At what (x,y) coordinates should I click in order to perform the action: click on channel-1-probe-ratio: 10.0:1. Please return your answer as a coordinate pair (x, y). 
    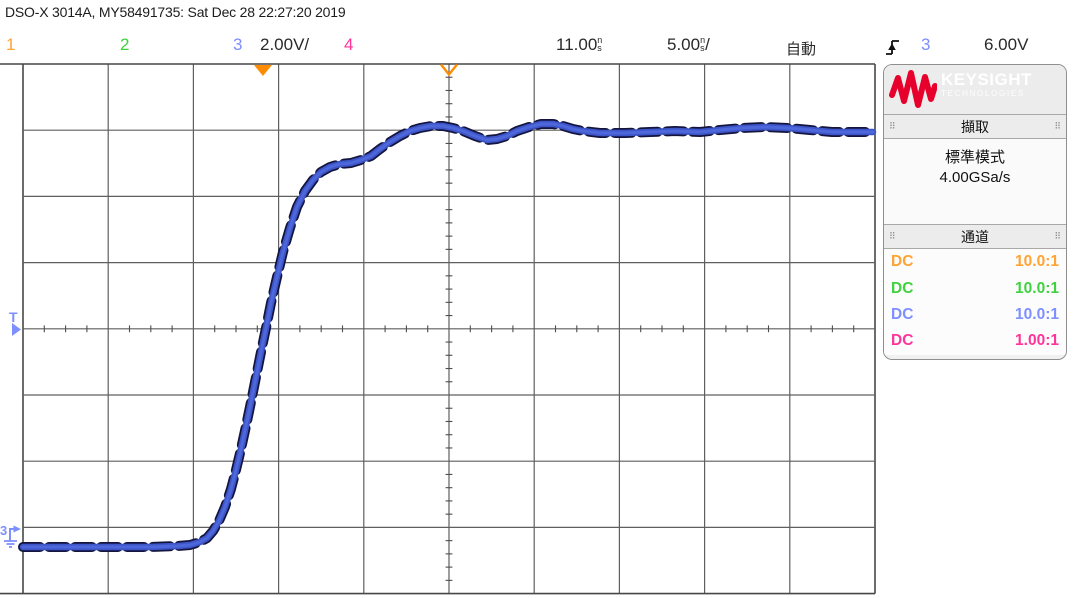
    Looking at the image, I should click on (1037, 262).